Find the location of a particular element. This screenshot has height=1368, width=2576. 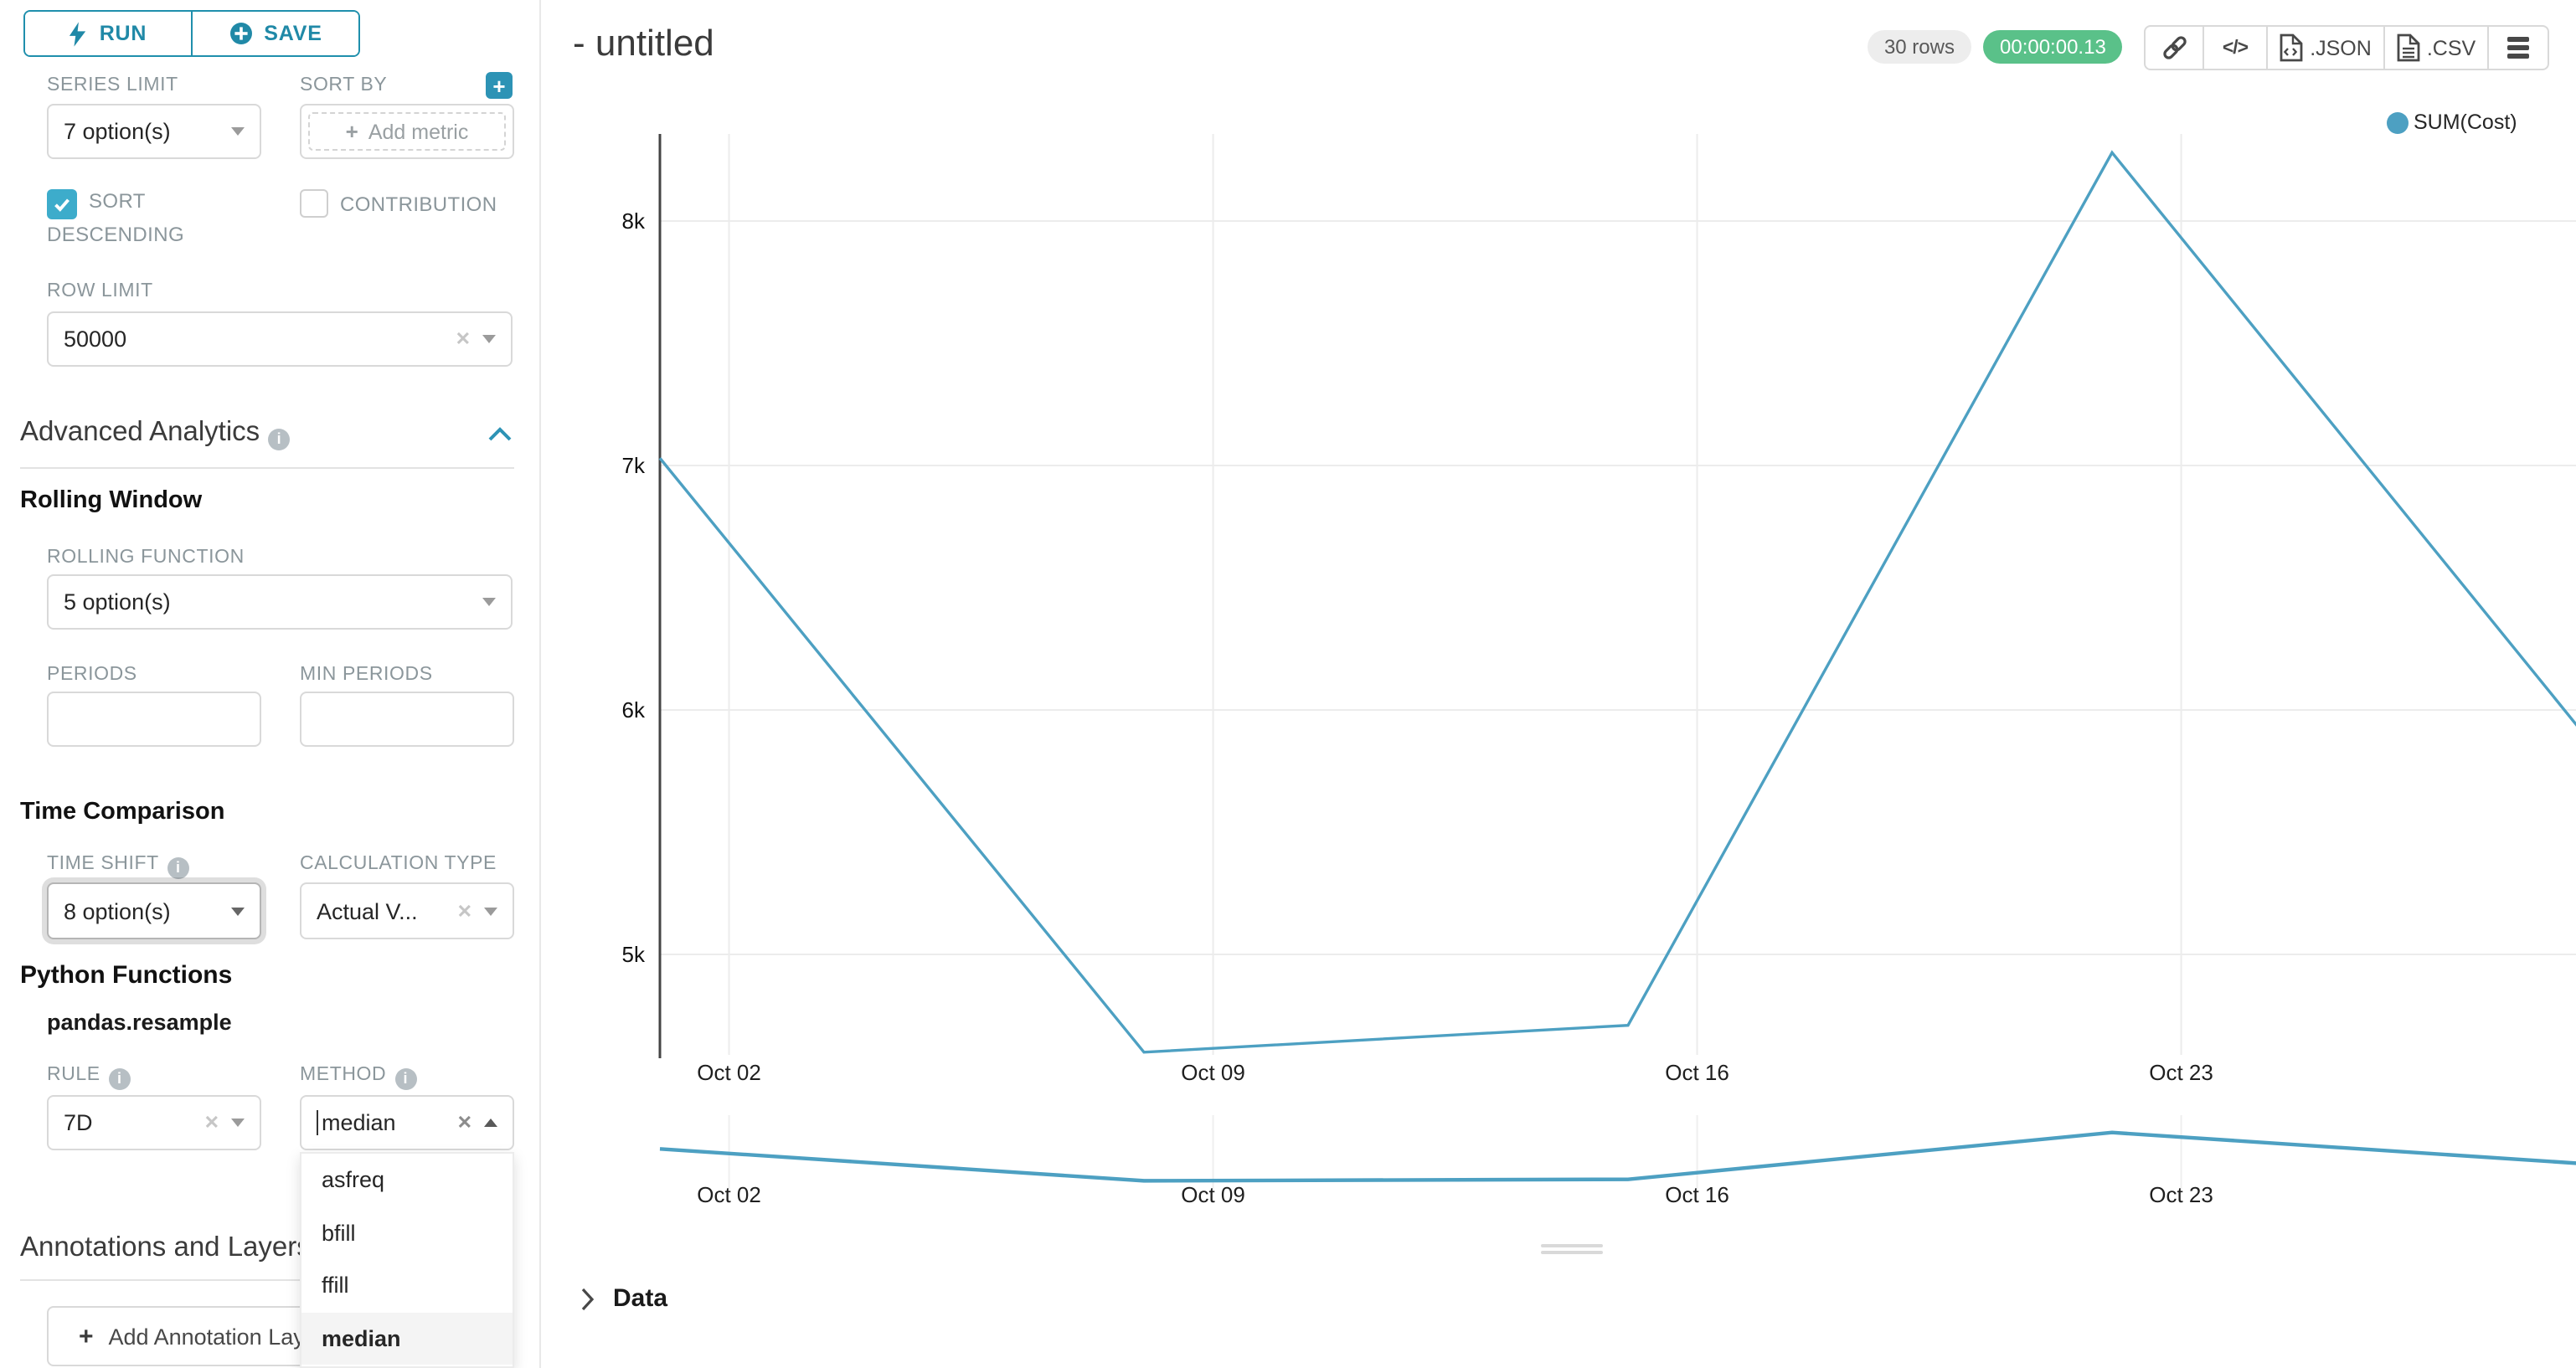

check-icon is located at coordinates (62, 205).